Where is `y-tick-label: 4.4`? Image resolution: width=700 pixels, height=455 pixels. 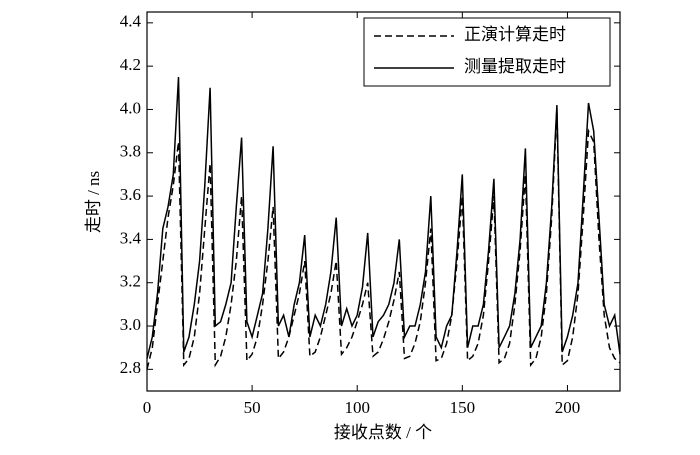
y-tick-label: 4.4 is located at coordinates (131, 21).